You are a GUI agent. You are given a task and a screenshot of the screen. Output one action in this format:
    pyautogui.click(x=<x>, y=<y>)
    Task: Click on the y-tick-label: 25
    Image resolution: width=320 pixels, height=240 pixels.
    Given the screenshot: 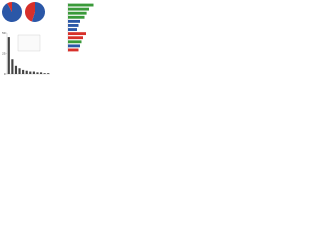 What is the action you would take?
    pyautogui.click(x=4, y=53)
    